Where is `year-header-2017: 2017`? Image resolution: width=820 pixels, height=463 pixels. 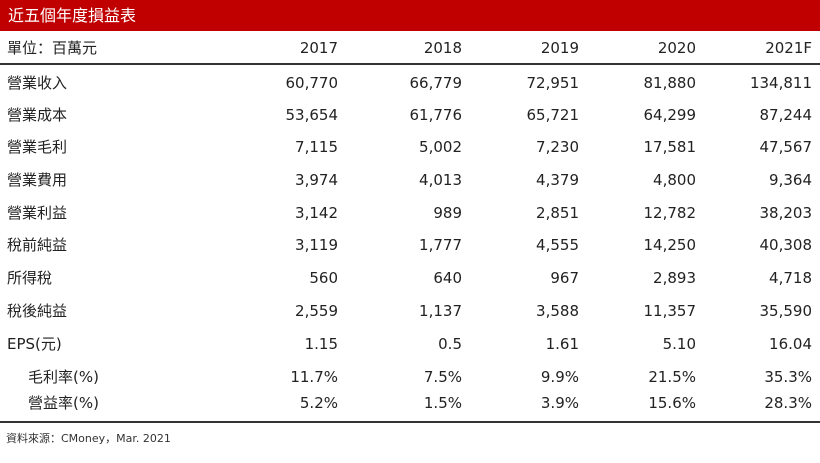 year-header-2017: 2017 is located at coordinates (318, 48).